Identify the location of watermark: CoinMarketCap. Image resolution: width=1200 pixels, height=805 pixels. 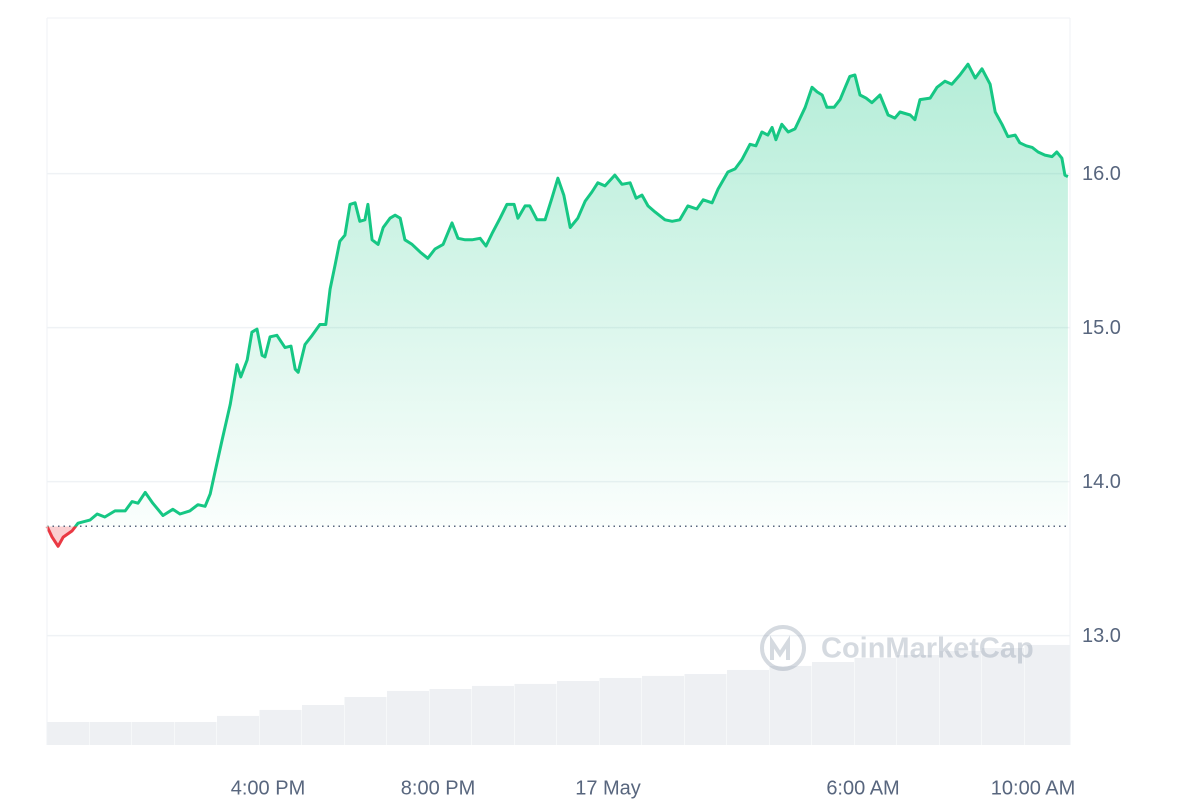
(897, 648).